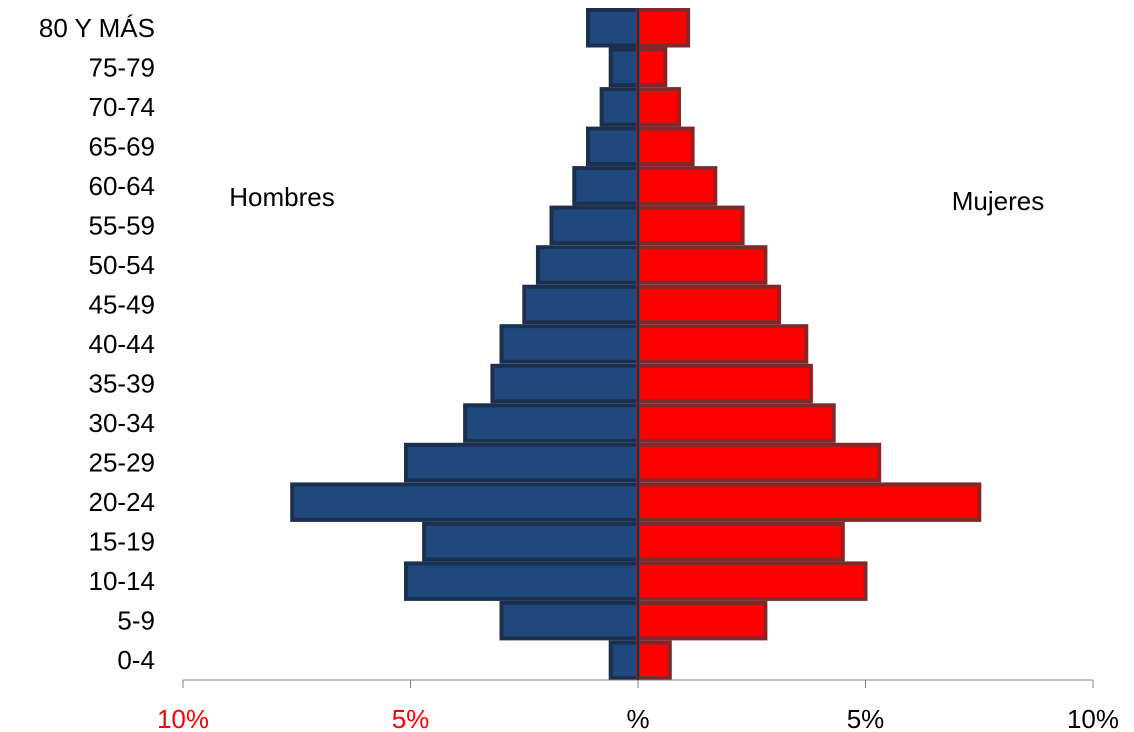 This screenshot has height=732, width=1134. Describe the element at coordinates (136, 660) in the screenshot. I see `age-group-label-0: 0-4` at that location.